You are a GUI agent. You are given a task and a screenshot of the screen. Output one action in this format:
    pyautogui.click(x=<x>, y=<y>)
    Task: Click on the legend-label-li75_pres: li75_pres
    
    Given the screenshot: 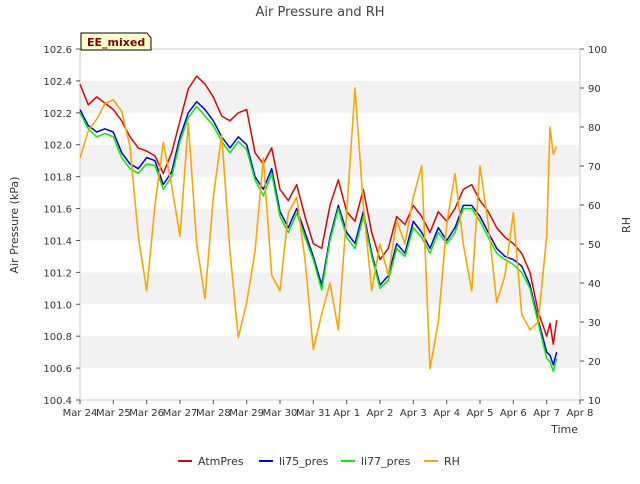 What is the action you would take?
    pyautogui.click(x=304, y=461)
    